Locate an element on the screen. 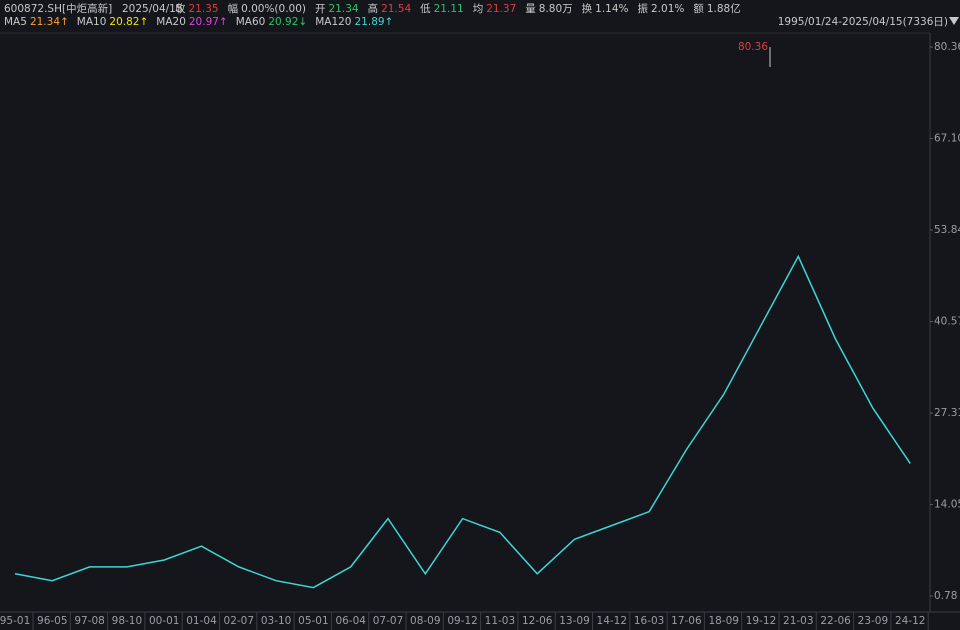 This screenshot has width=960, height=630. ma-label: MA5 is located at coordinates (15, 22).